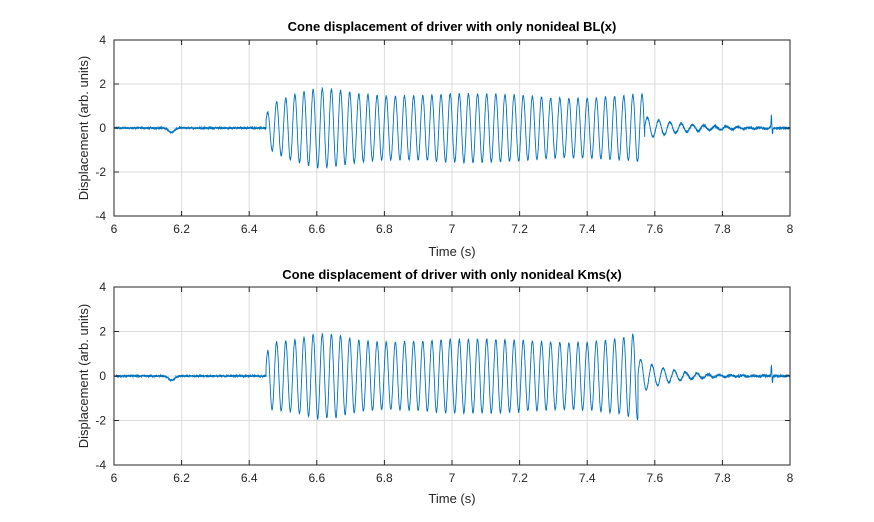 The height and width of the screenshot is (522, 874). I want to click on x-axis-label-bl: Time (s), so click(451, 251).